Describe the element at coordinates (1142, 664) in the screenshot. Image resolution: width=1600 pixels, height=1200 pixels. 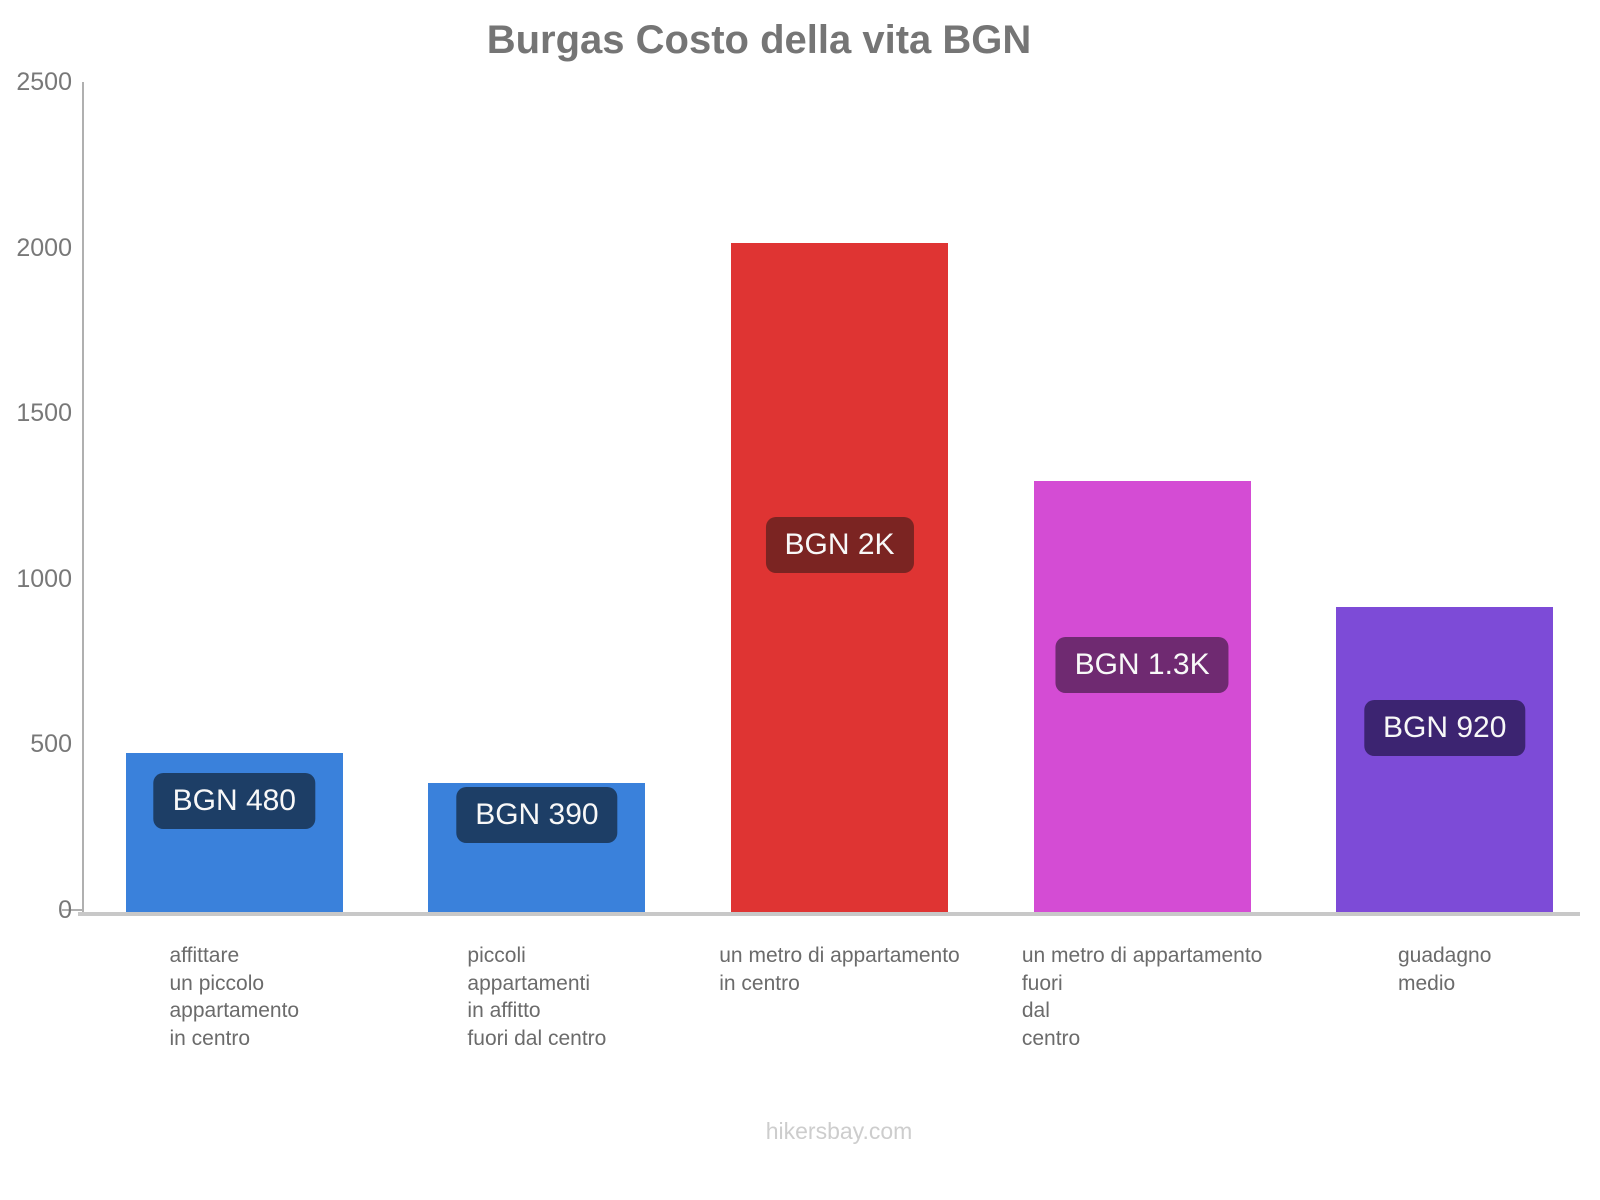
I see `bar-value-label: BGN 1.3K` at that location.